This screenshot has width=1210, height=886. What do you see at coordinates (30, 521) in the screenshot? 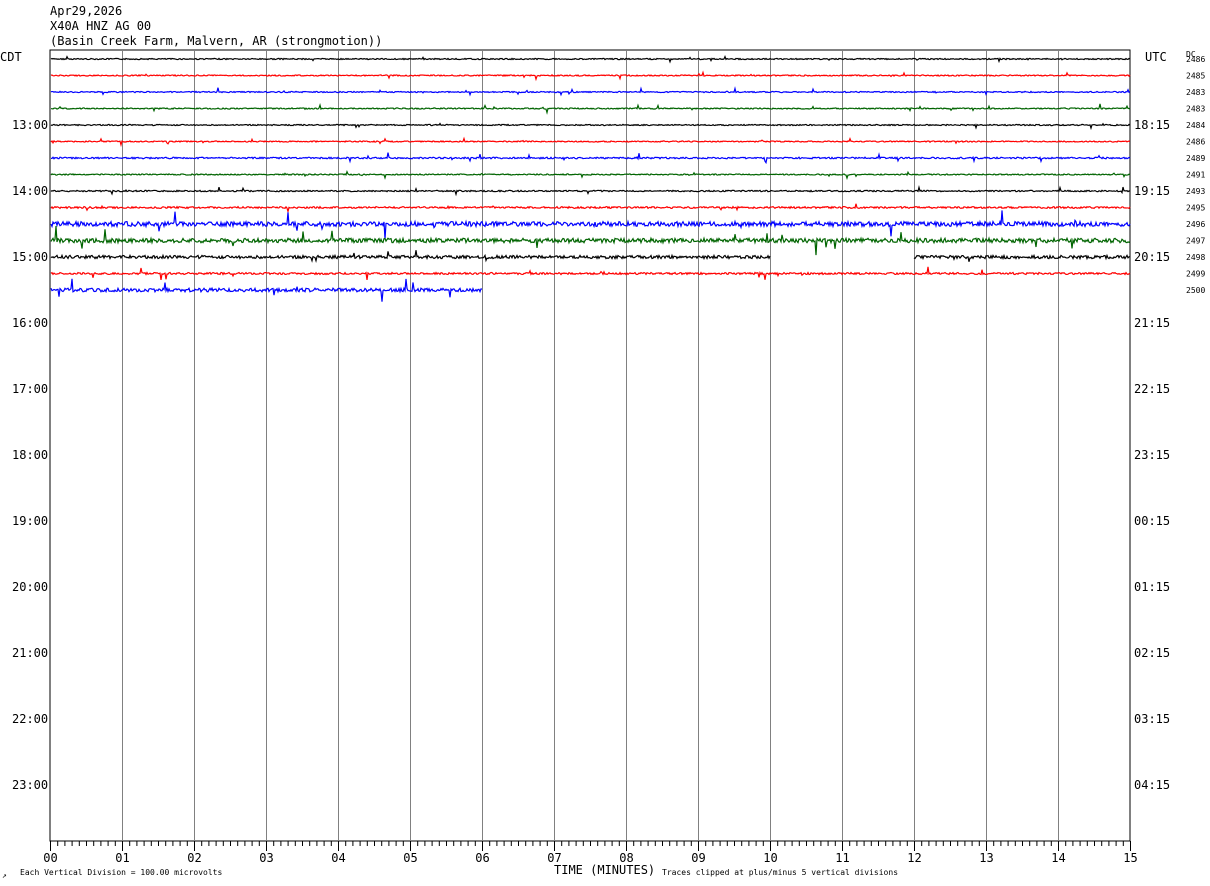
I see `cdt-hour-label: 19:00` at bounding box center [30, 521].